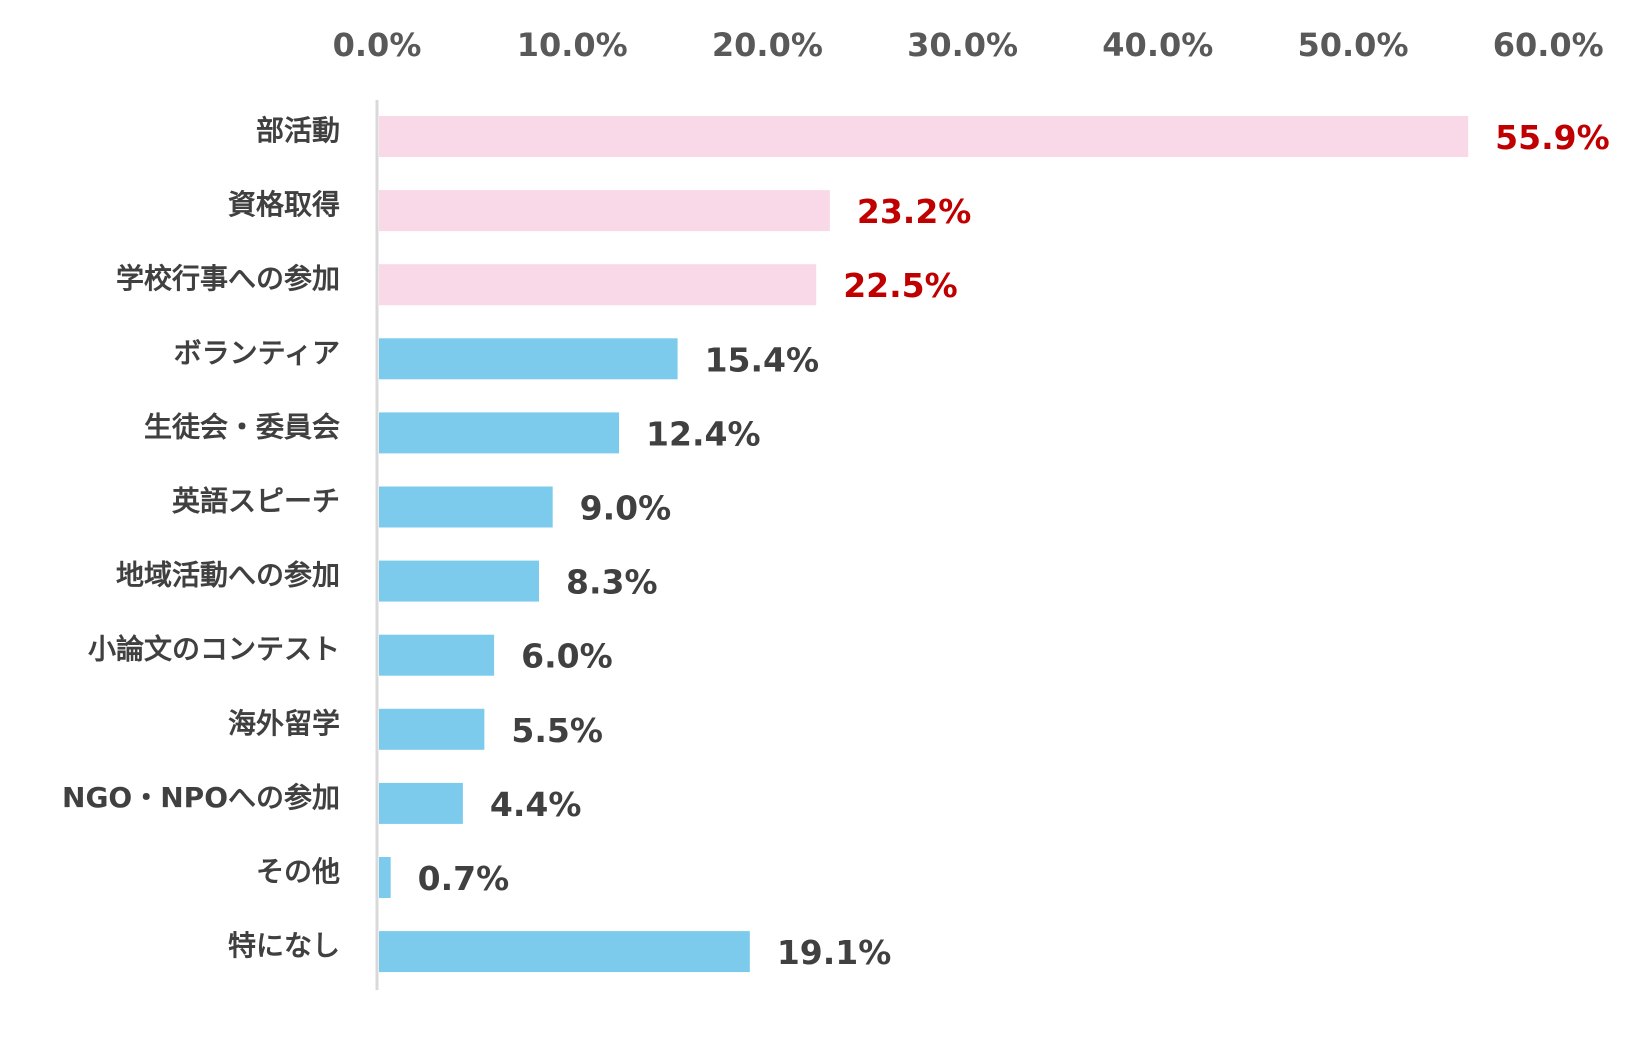 The width and height of the screenshot is (1651, 1039). What do you see at coordinates (1352, 45) in the screenshot?
I see `x-tick-label: 50.0%` at bounding box center [1352, 45].